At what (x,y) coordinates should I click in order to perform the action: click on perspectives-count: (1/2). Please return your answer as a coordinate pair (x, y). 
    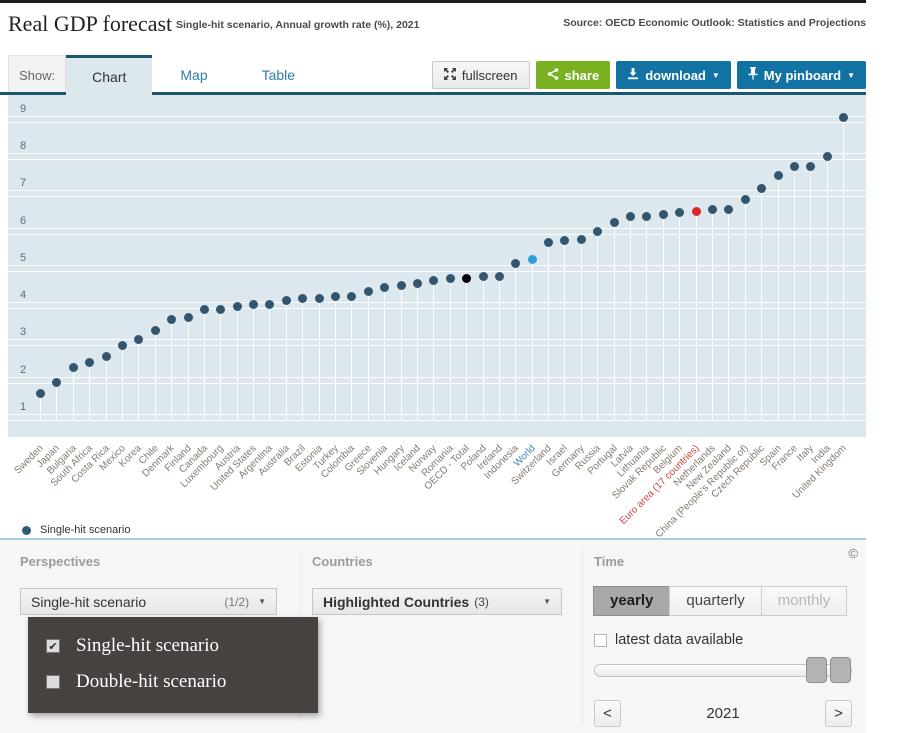
    Looking at the image, I should click on (237, 601).